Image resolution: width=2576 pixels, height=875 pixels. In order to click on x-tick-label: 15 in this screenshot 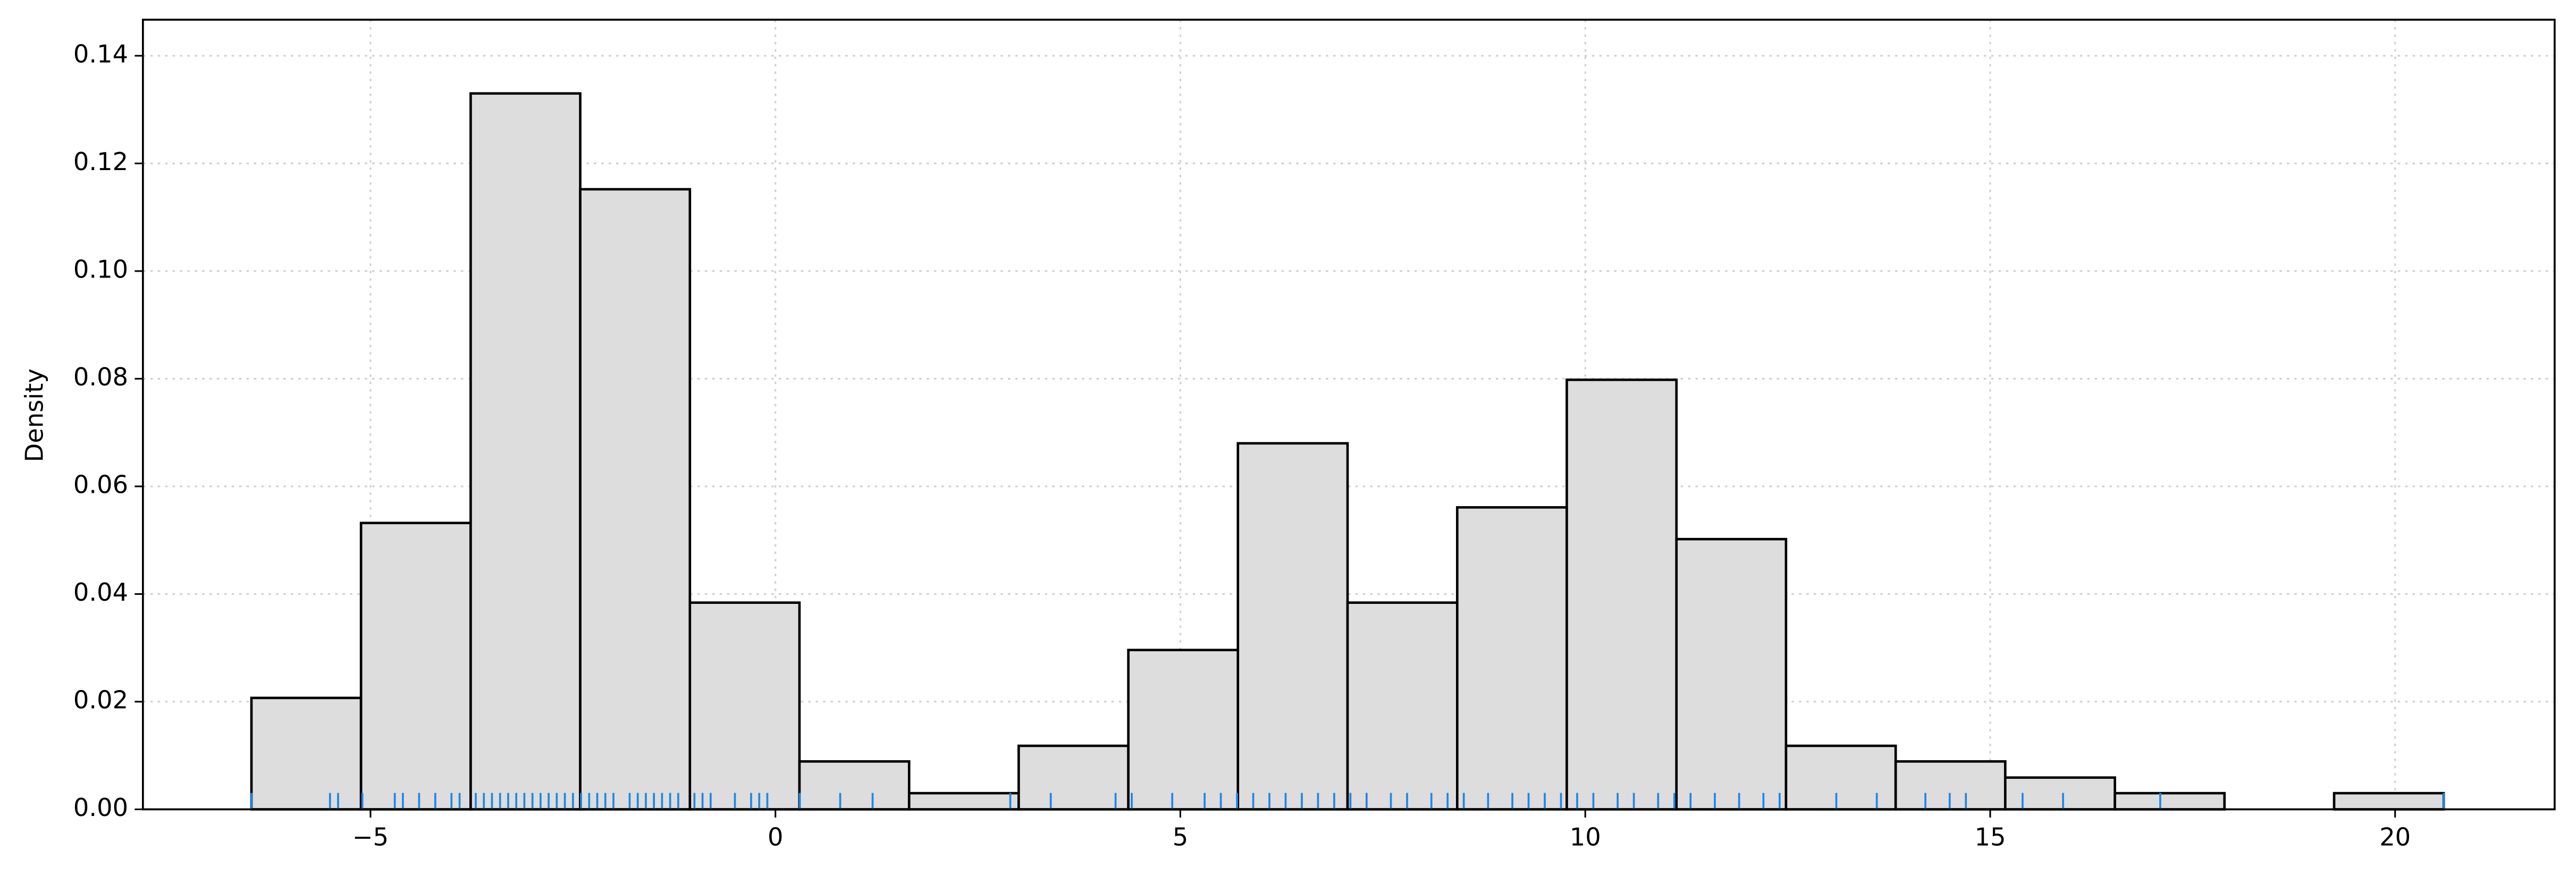, I will do `click(1990, 838)`.